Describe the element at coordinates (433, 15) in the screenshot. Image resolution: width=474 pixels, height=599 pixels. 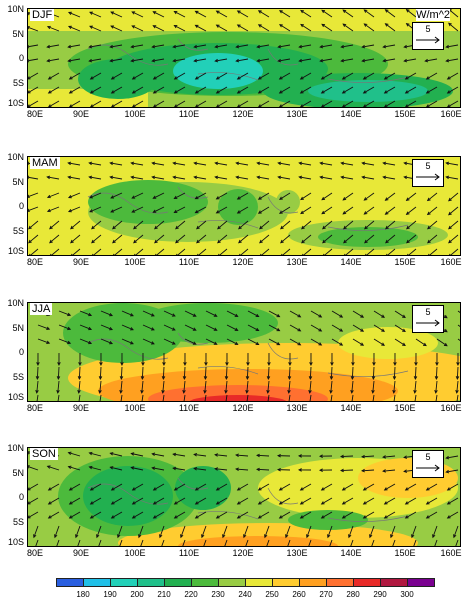
I see `units-label: W/m^2` at that location.